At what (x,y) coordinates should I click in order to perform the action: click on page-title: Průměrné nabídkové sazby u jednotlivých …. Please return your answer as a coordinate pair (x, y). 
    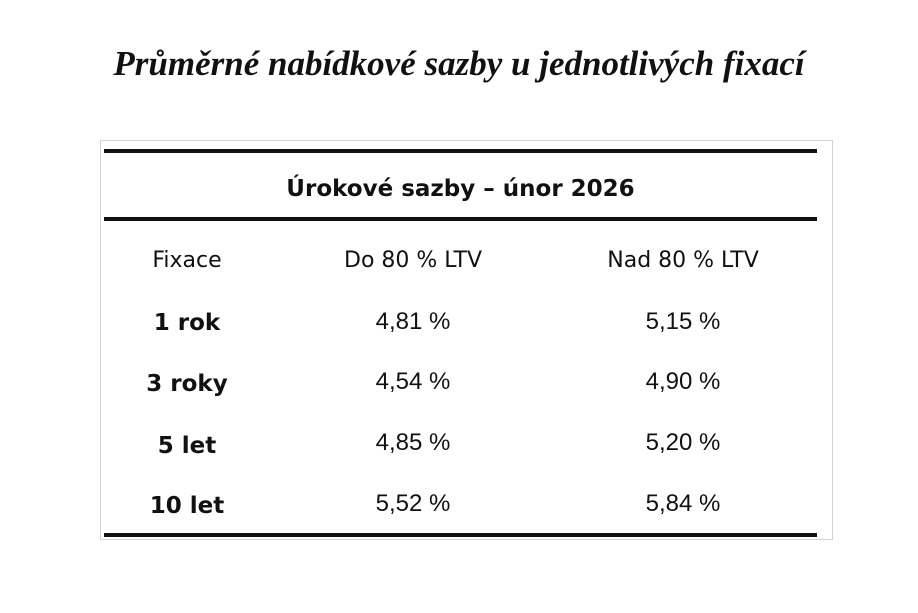
    Looking at the image, I should click on (459, 63).